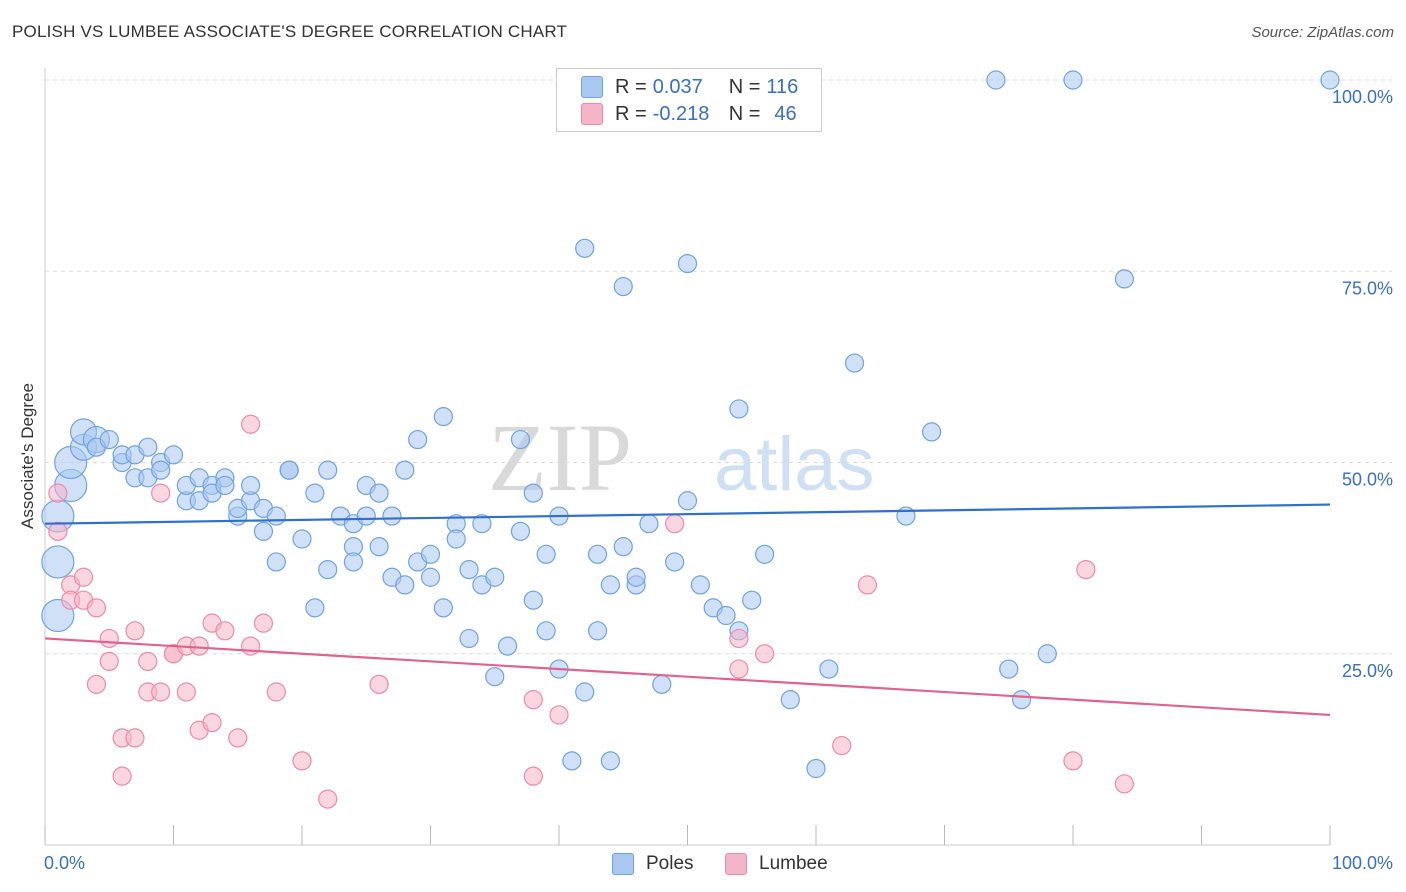 The height and width of the screenshot is (892, 1406). What do you see at coordinates (1367, 480) in the screenshot?
I see `y-tick-label: 50.0%` at bounding box center [1367, 480].